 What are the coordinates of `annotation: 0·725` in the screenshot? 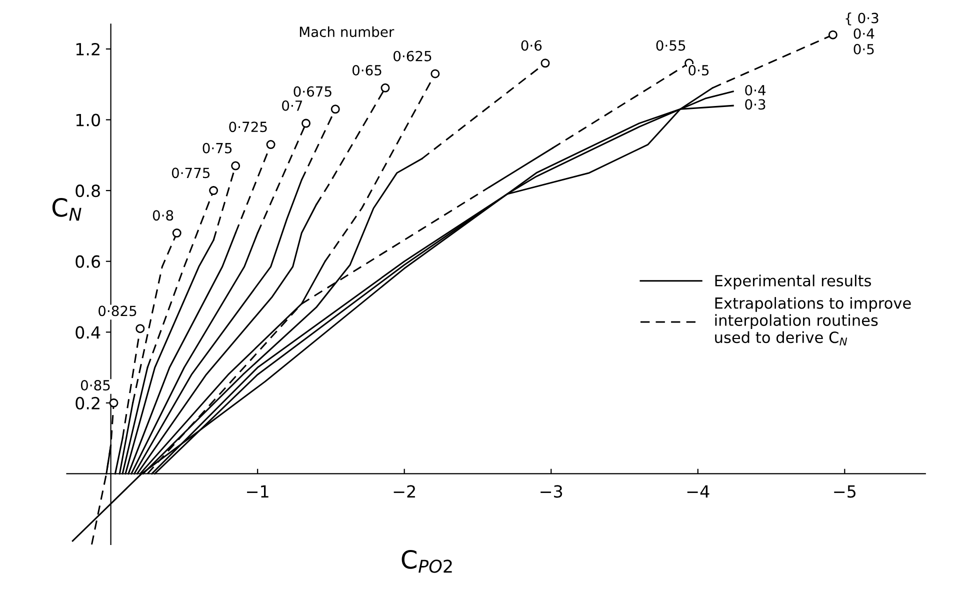 It's located at (248, 127).